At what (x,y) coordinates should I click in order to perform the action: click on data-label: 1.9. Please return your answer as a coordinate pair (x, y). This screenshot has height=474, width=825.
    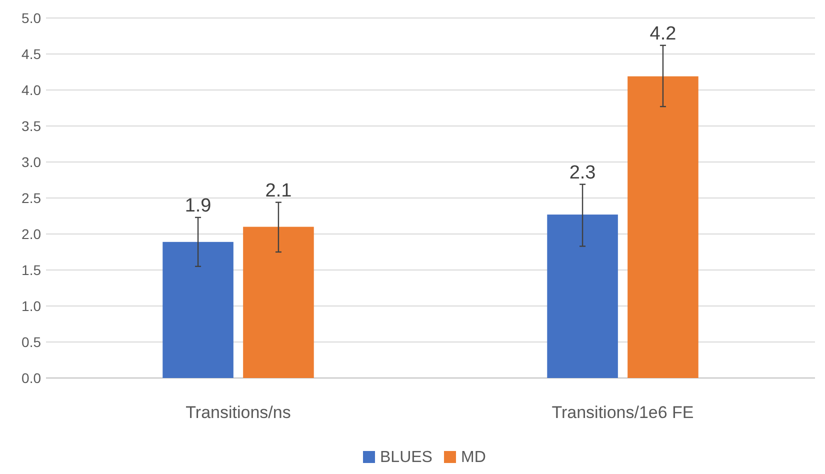
    Looking at the image, I should click on (198, 205).